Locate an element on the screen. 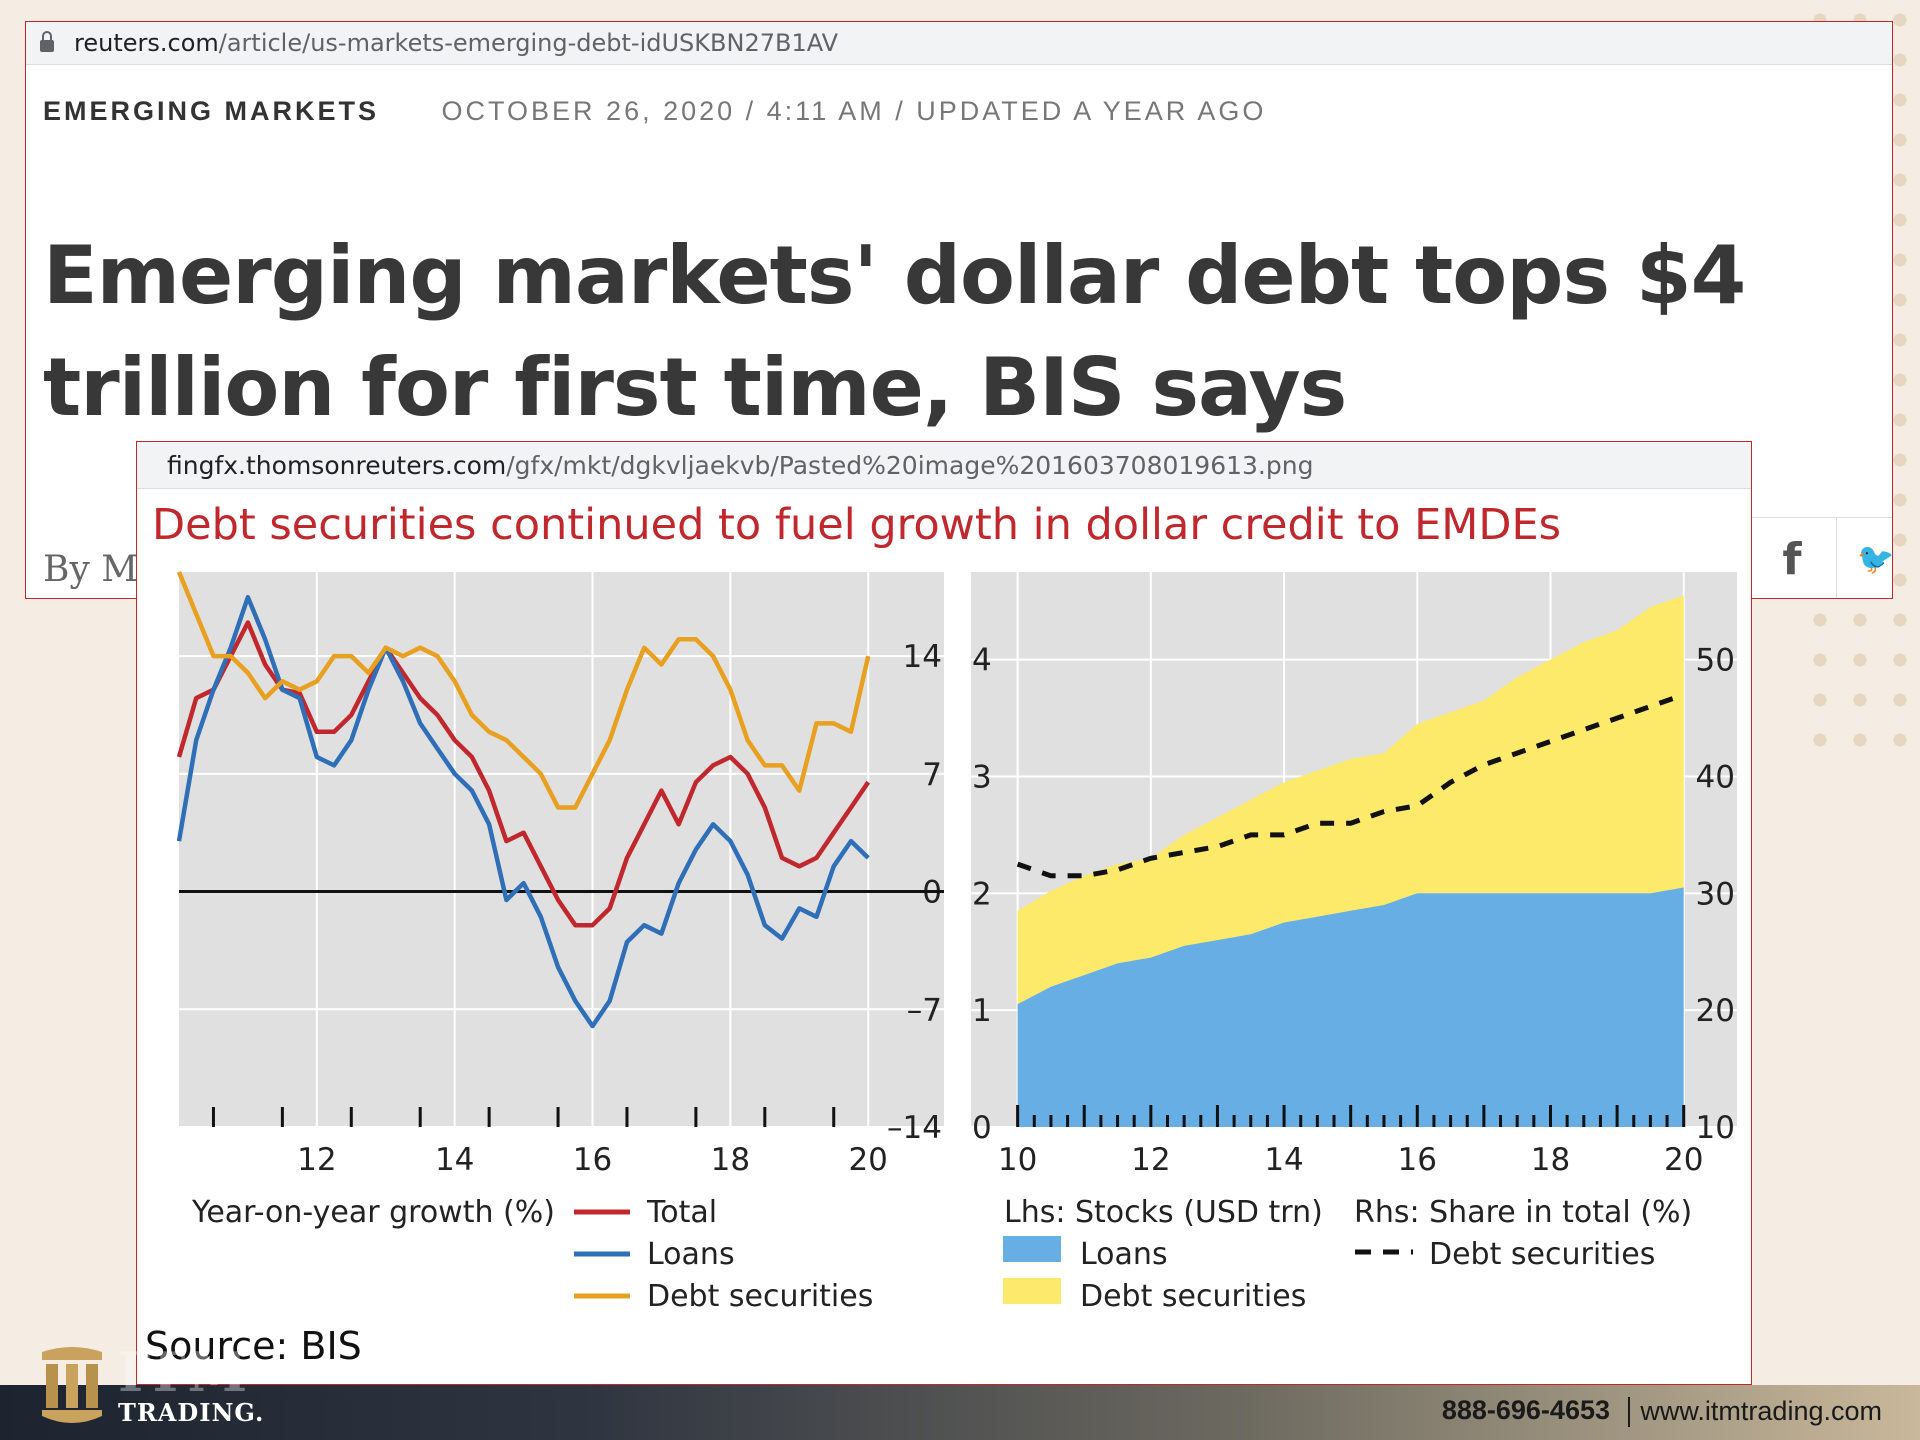 This screenshot has width=1920, height=1440. legend-label-loans-area: Loans is located at coordinates (1124, 1254).